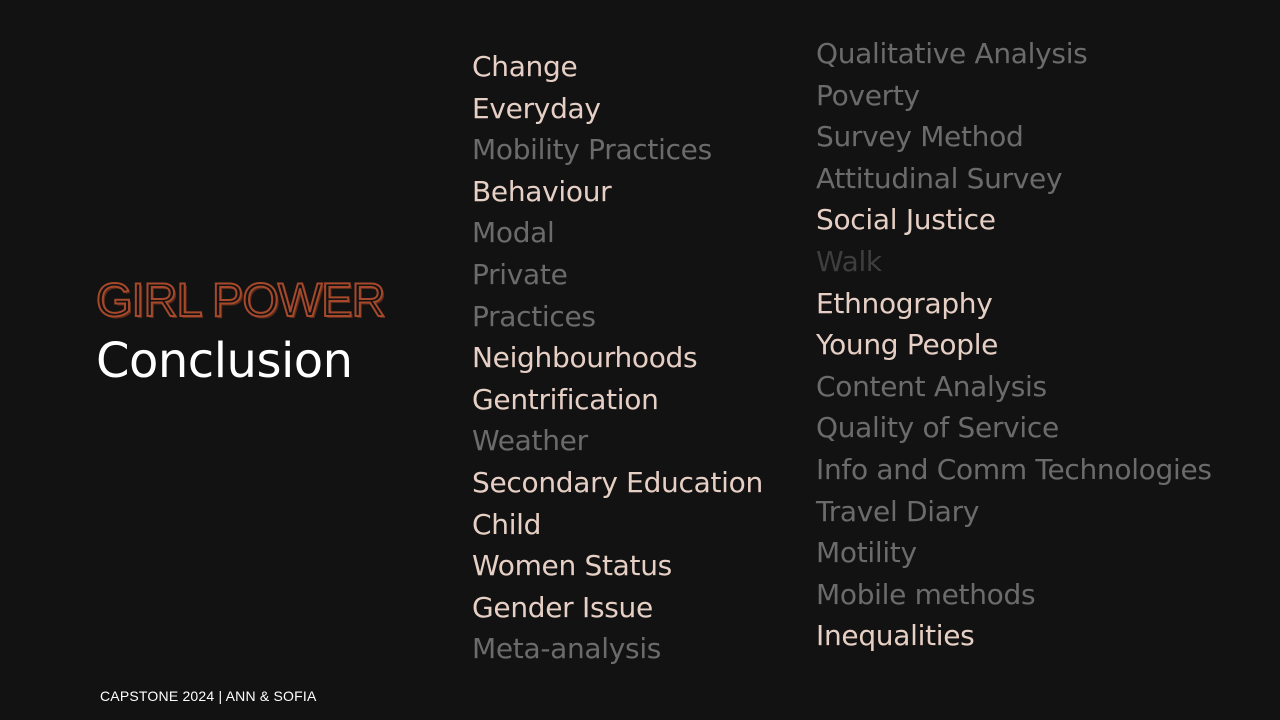  I want to click on keyword-item: Mobility Practices, so click(592, 150).